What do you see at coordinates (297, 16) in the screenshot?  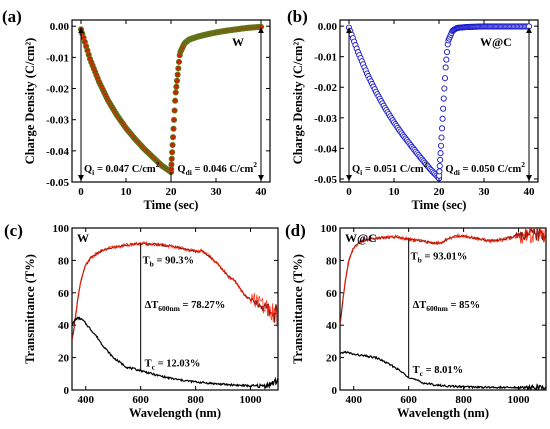 I see `panel-label: (b)` at bounding box center [297, 16].